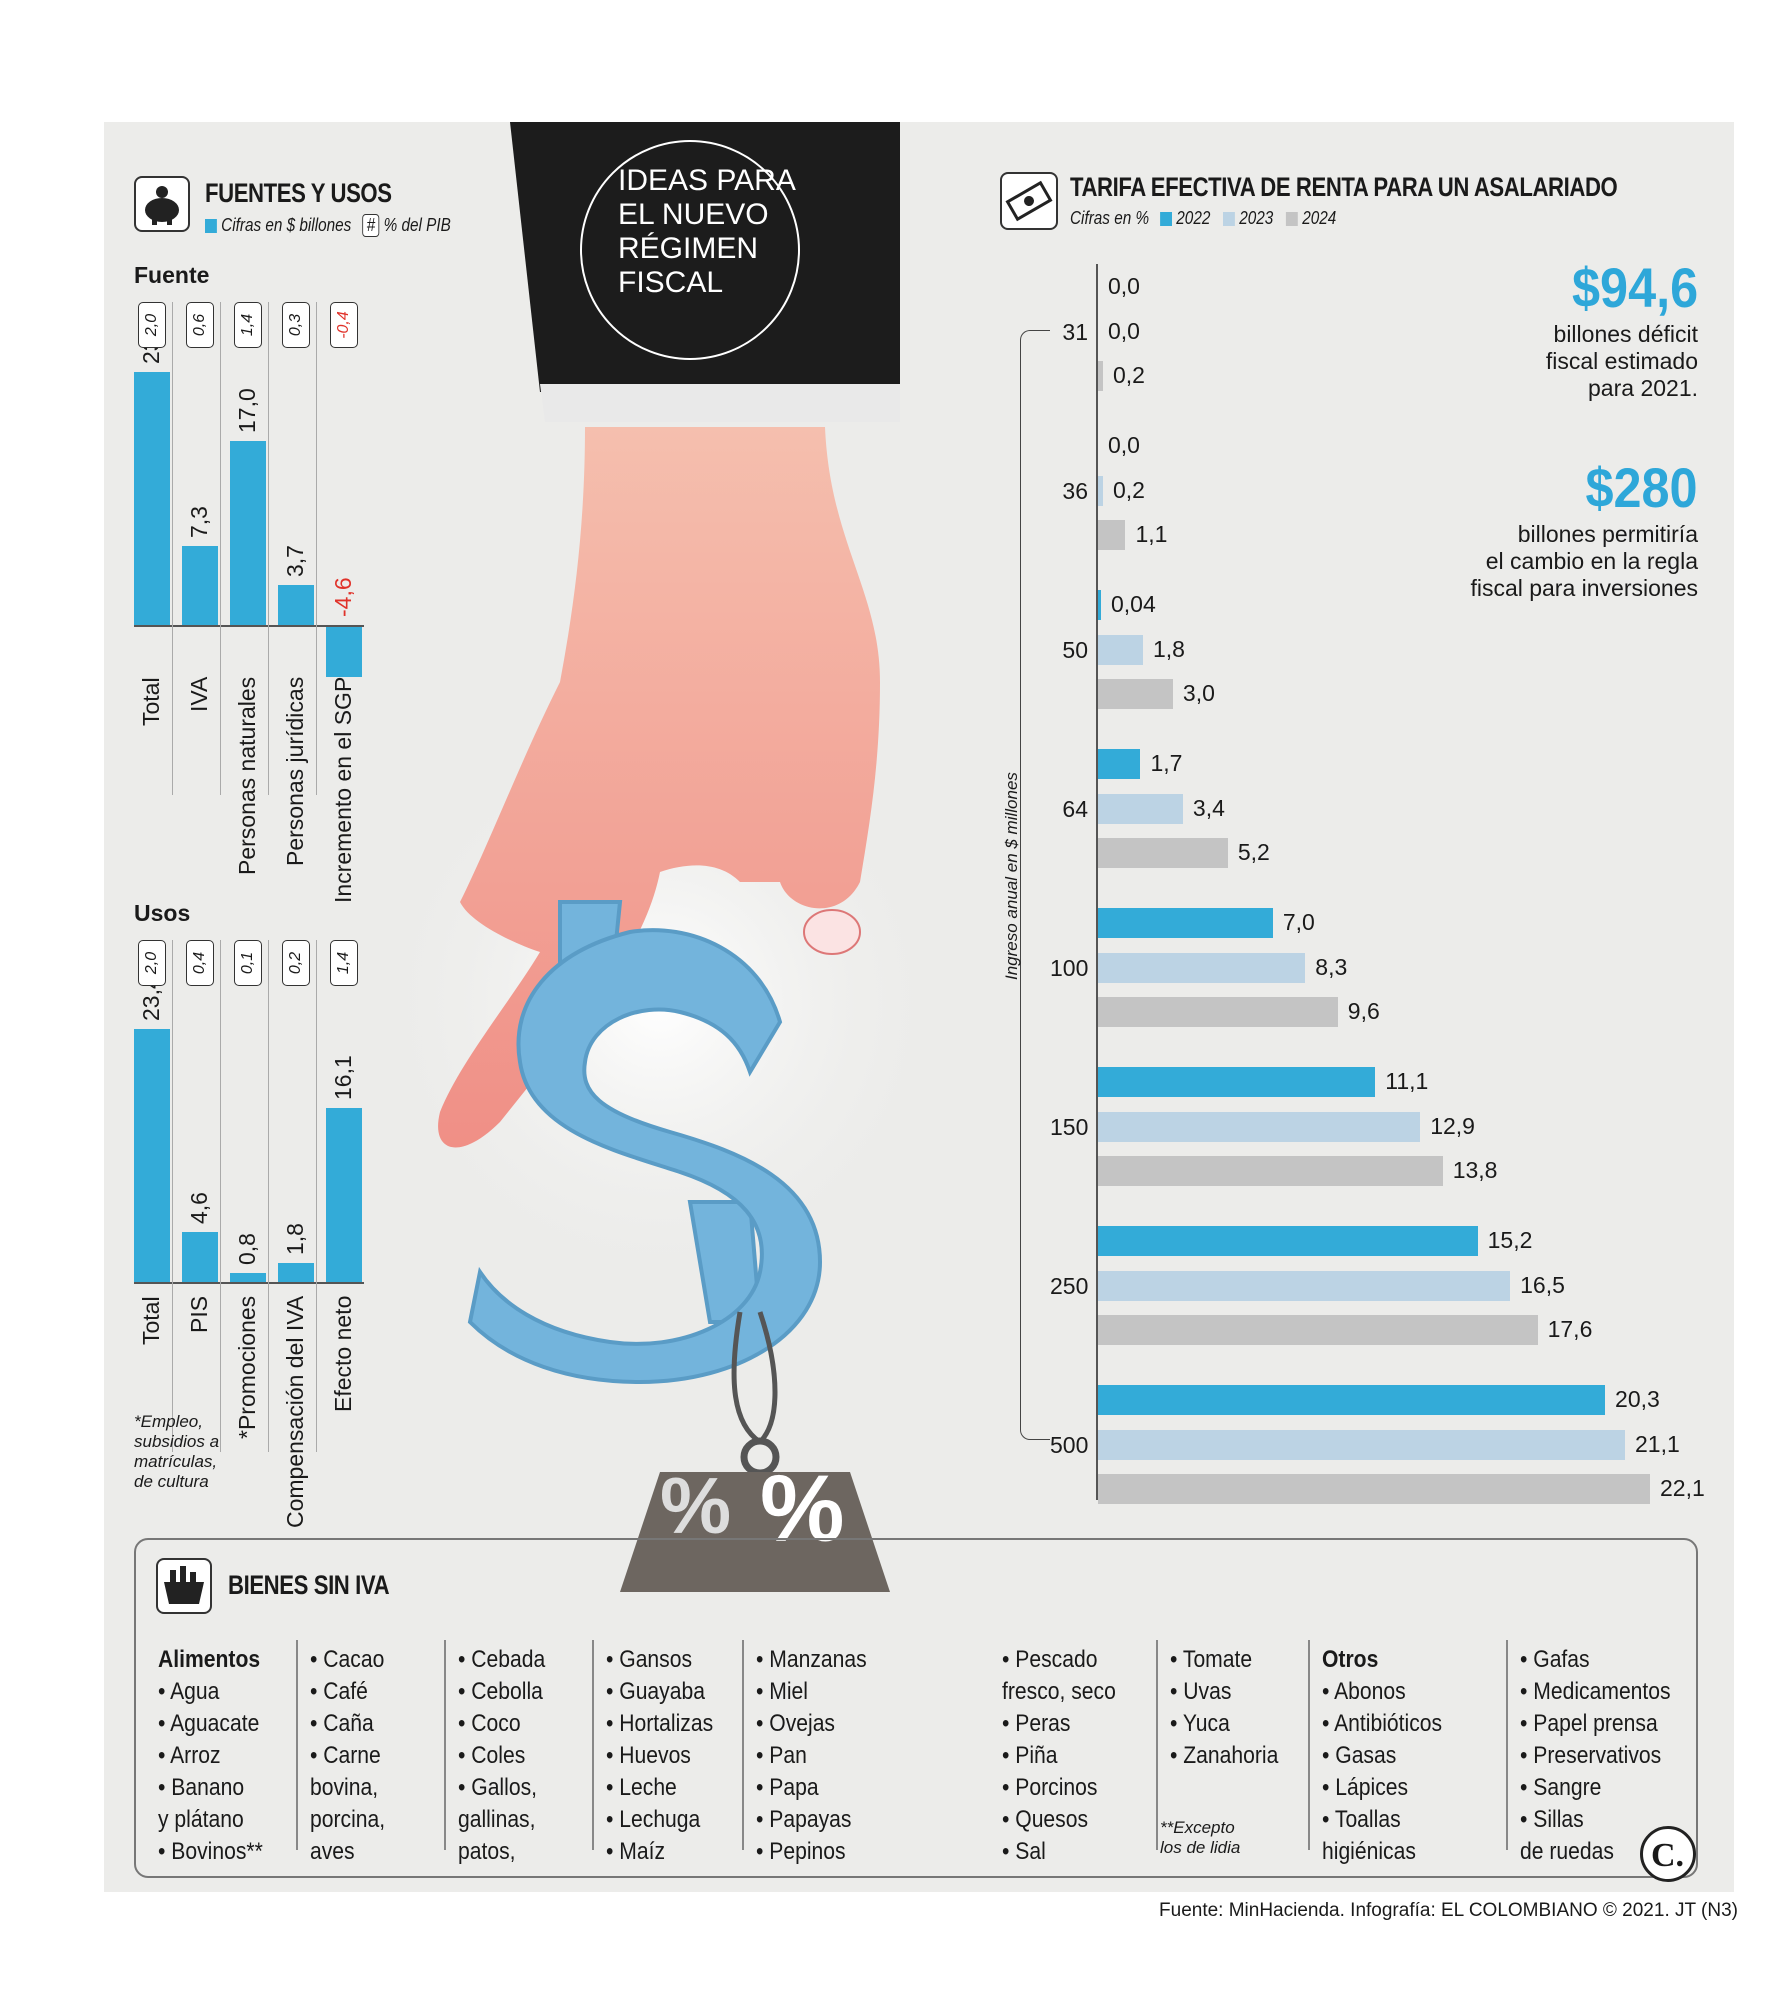 The image size is (1784, 2000). I want to click on bienes-item: • Gallos,, so click(497, 1787).